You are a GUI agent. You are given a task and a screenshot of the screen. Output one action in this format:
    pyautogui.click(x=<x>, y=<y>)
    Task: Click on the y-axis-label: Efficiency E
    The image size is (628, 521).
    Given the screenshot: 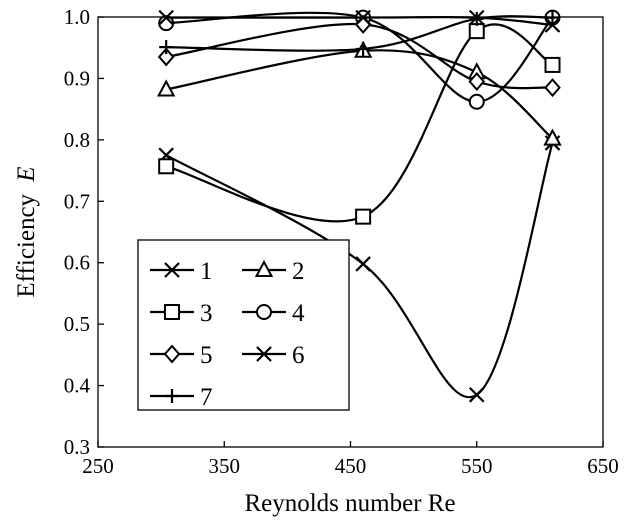 What is the action you would take?
    pyautogui.click(x=26, y=231)
    